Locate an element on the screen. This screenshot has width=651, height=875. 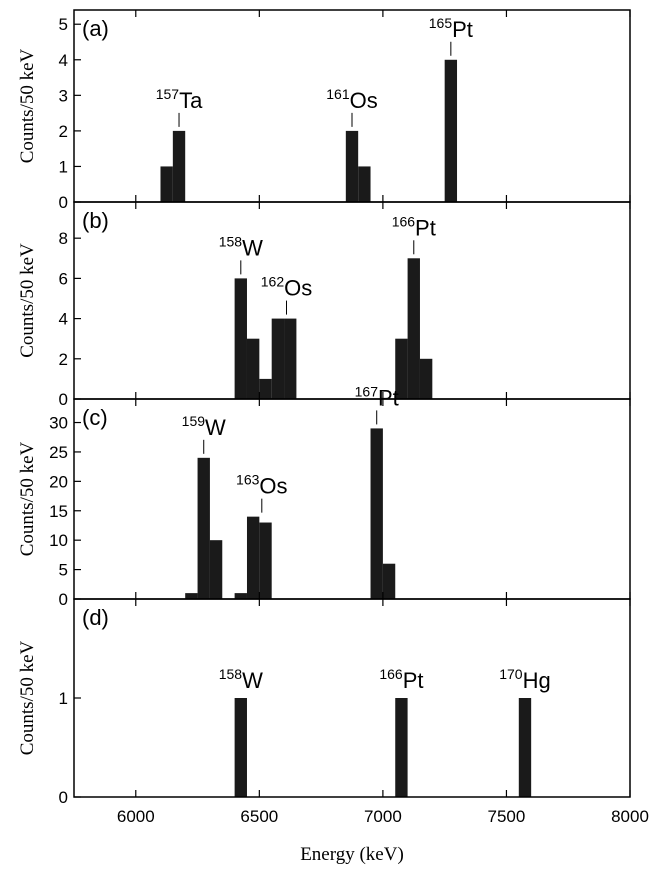
x-tick-label: 6000 is located at coordinates (136, 816).